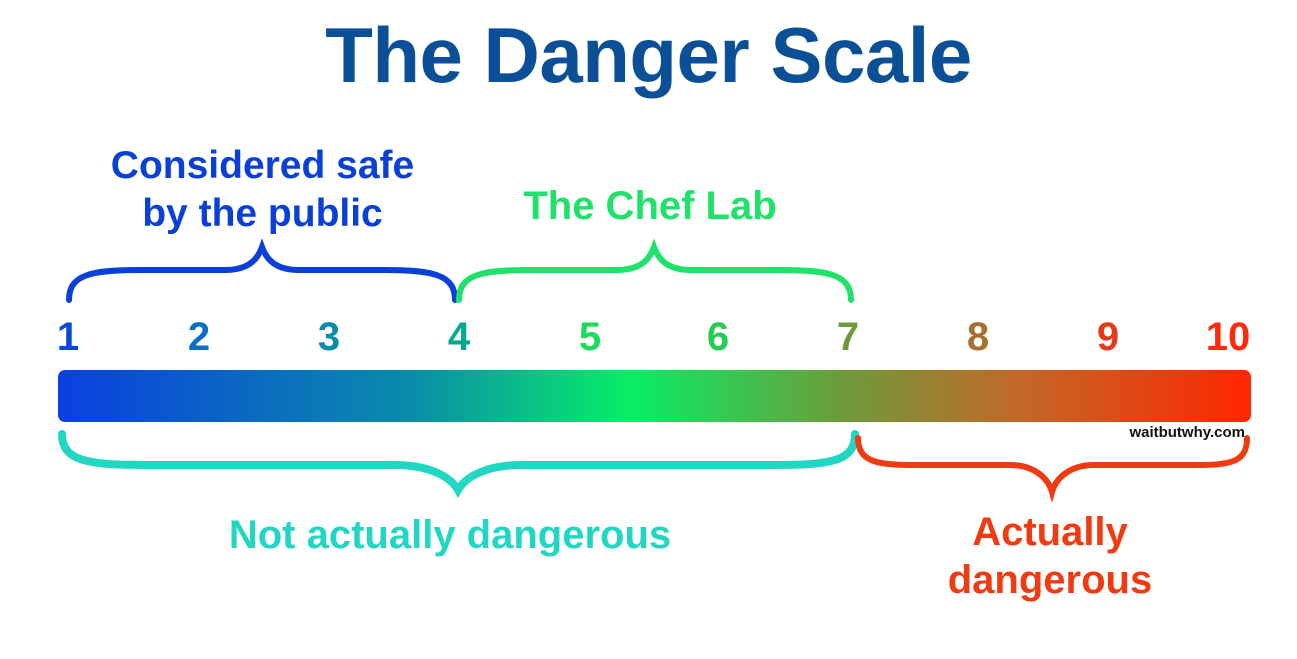 This screenshot has width=1297, height=659. I want to click on brace-safe, so click(262, 270).